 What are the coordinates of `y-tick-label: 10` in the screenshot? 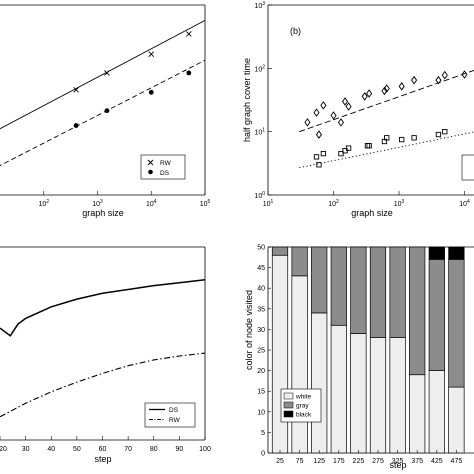 It's located at (261, 412).